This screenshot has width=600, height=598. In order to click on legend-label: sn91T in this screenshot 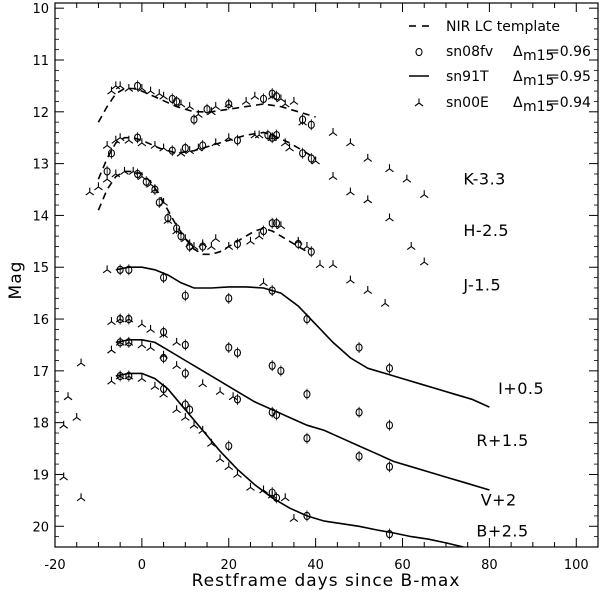, I will do `click(467, 77)`.